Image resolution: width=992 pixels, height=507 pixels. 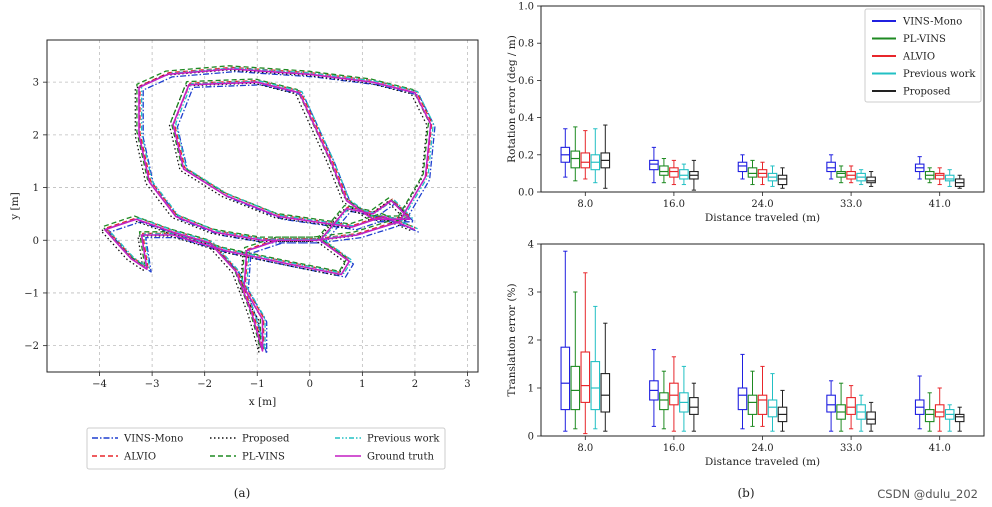 I want to click on y-axis-label: Rotation error (deg / m), so click(x=512, y=99).